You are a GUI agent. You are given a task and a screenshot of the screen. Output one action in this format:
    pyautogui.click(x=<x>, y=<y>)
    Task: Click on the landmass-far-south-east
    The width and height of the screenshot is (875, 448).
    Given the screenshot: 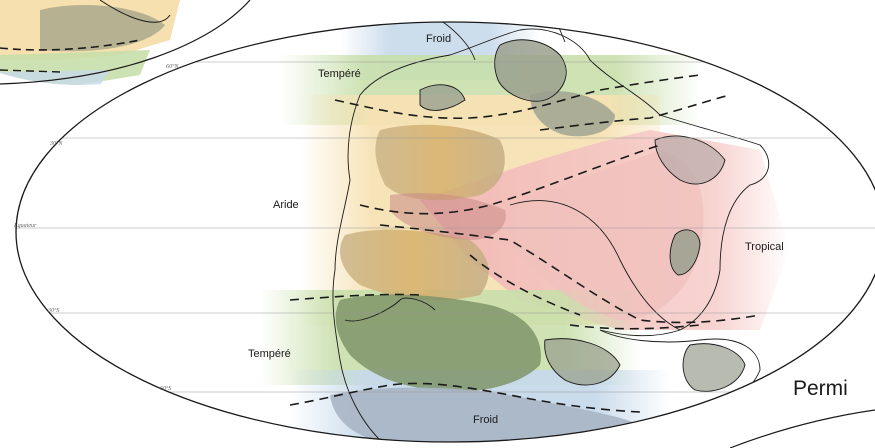 What is the action you would take?
    pyautogui.click(x=714, y=367)
    